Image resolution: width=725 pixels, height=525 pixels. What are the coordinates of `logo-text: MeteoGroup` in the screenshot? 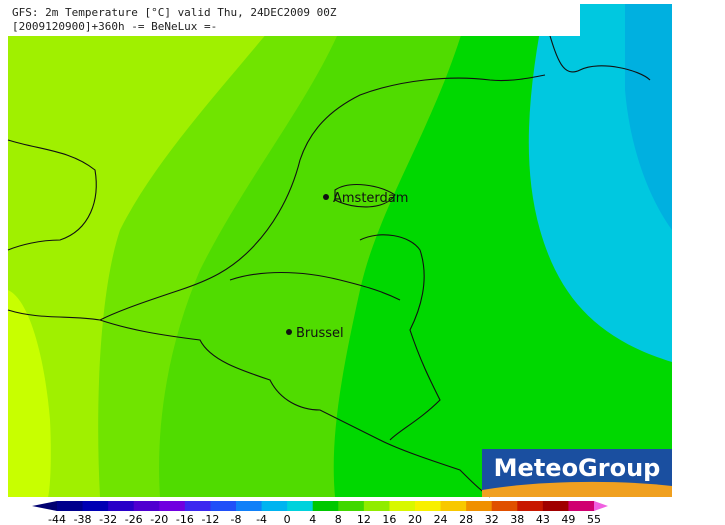 It's located at (577, 468).